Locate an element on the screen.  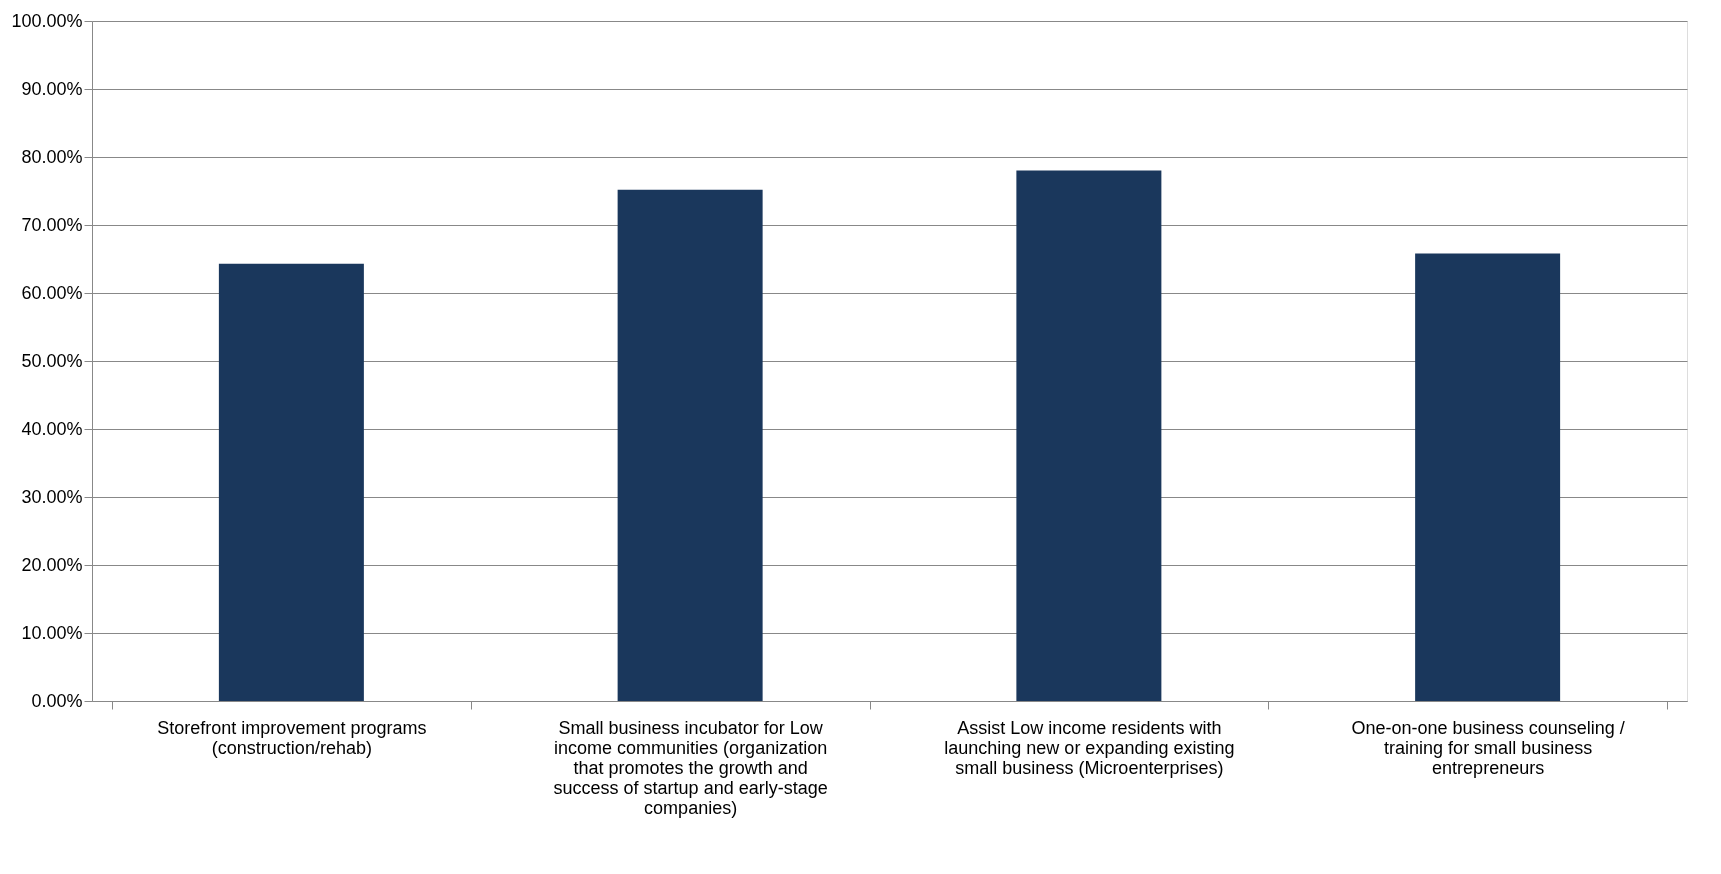
x-tick-label: Storefront improvement programs (construction/rehab) is located at coordinates (292, 737).